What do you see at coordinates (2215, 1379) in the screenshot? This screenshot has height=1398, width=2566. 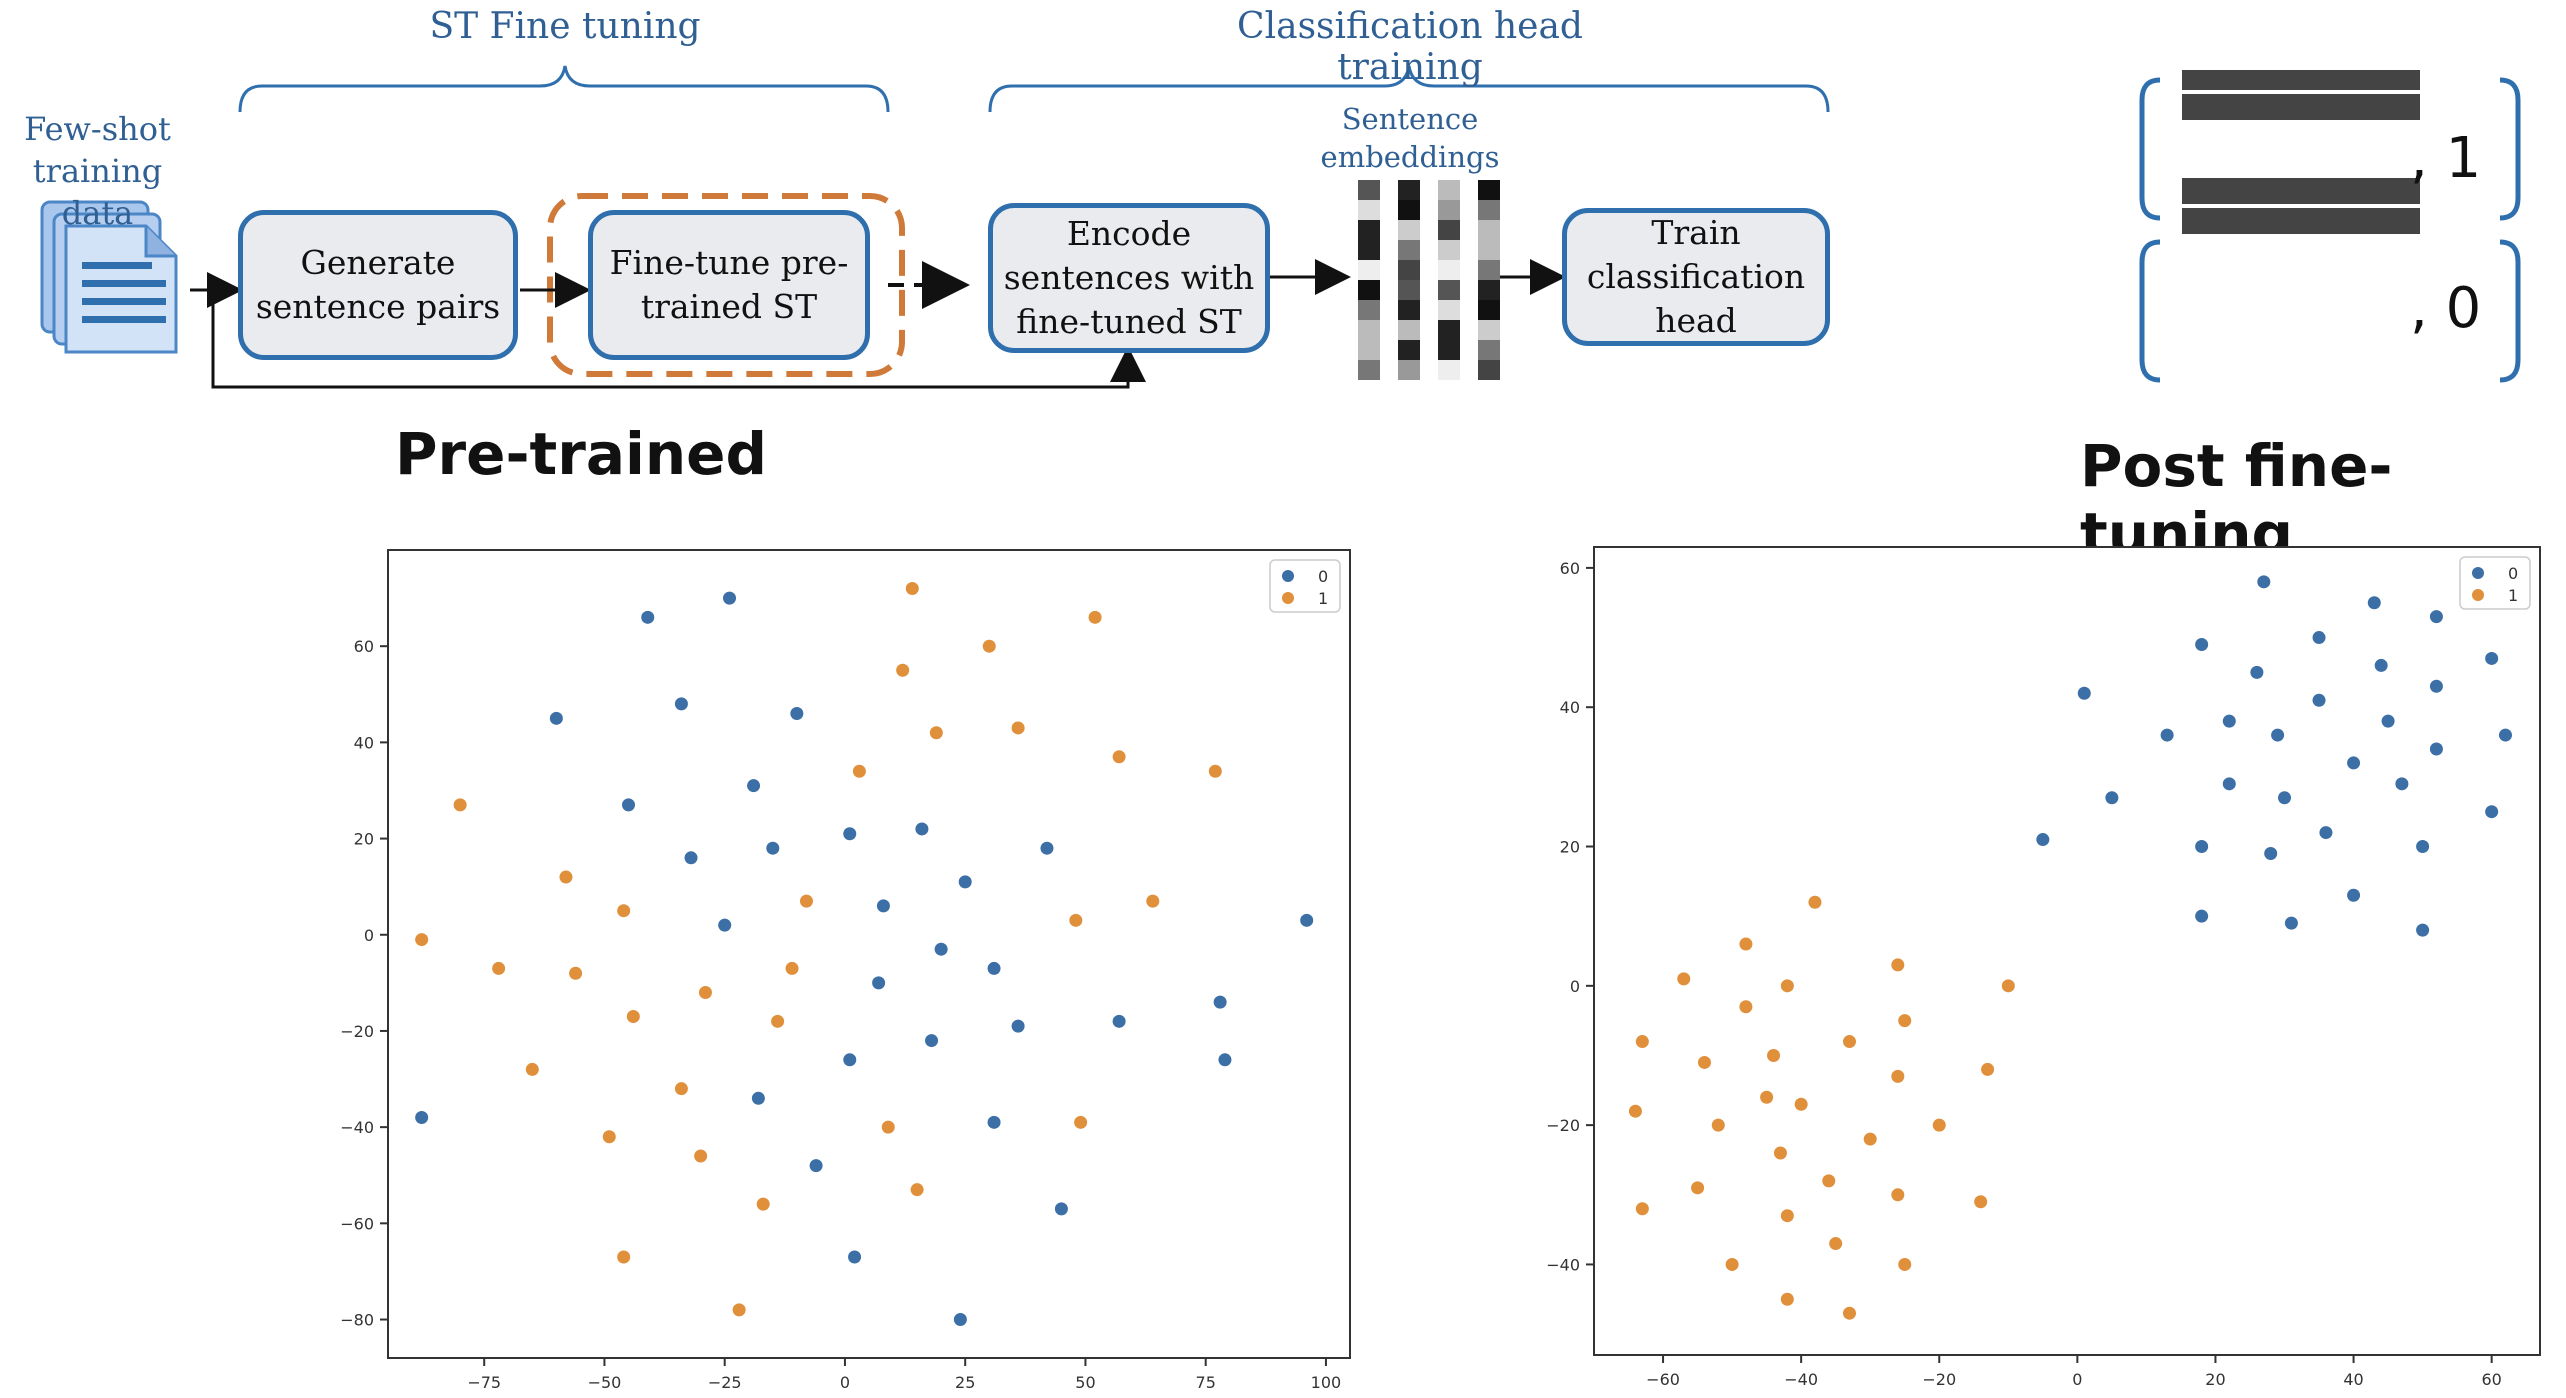 I see `x-tick-label: 20` at bounding box center [2215, 1379].